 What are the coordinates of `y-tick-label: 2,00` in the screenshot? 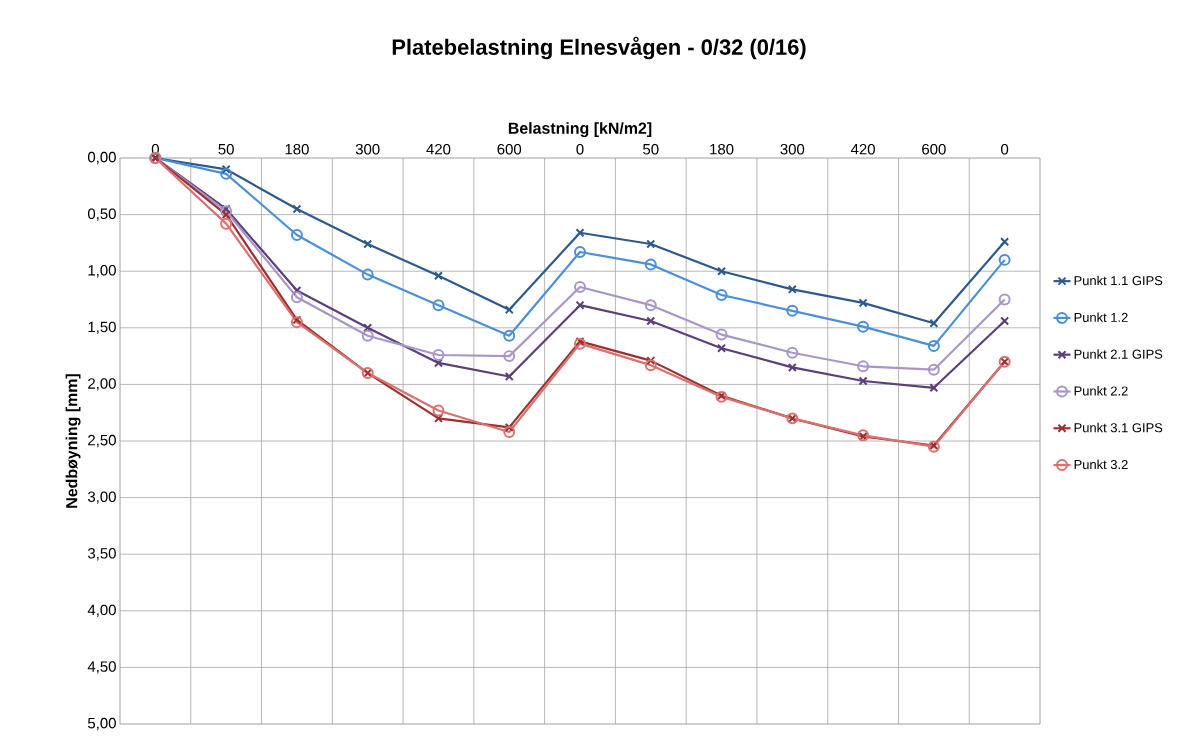 It's located at (102, 384).